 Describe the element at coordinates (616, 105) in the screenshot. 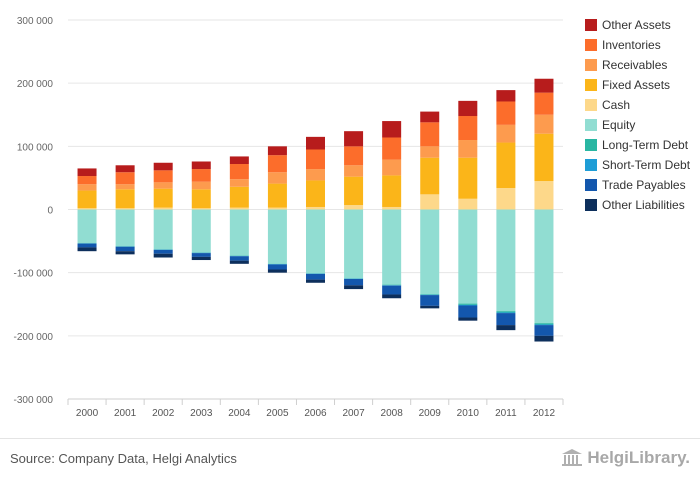

I see `legend-label: Cash` at that location.